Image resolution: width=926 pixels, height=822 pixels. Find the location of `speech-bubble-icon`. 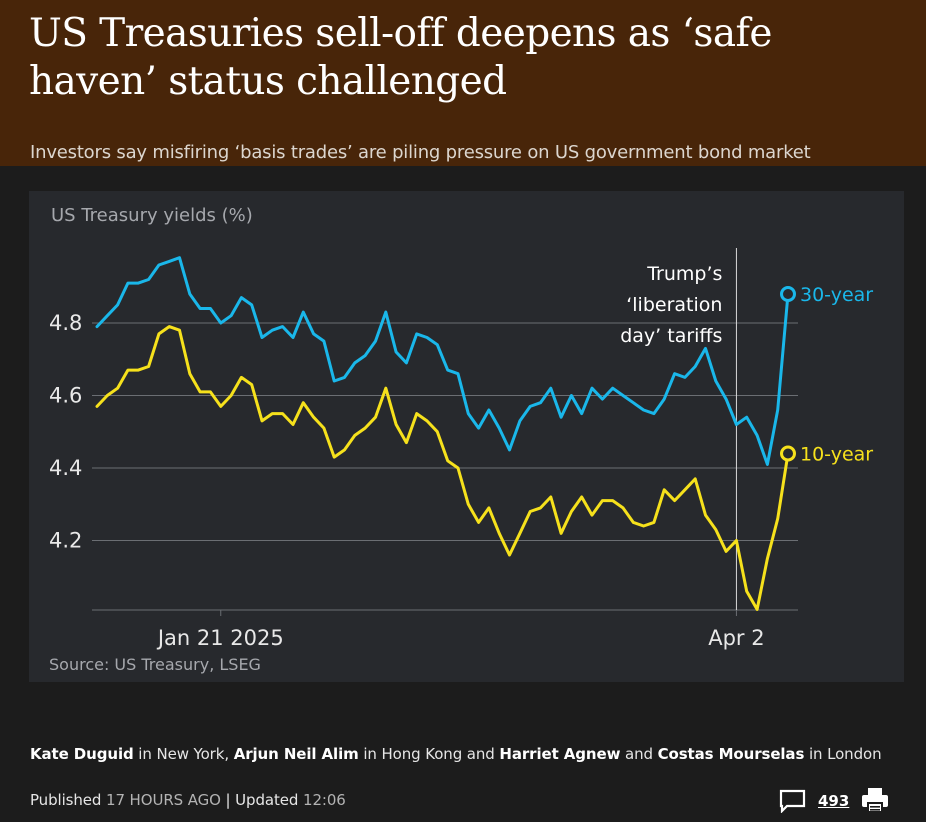

speech-bubble-icon is located at coordinates (792, 801).